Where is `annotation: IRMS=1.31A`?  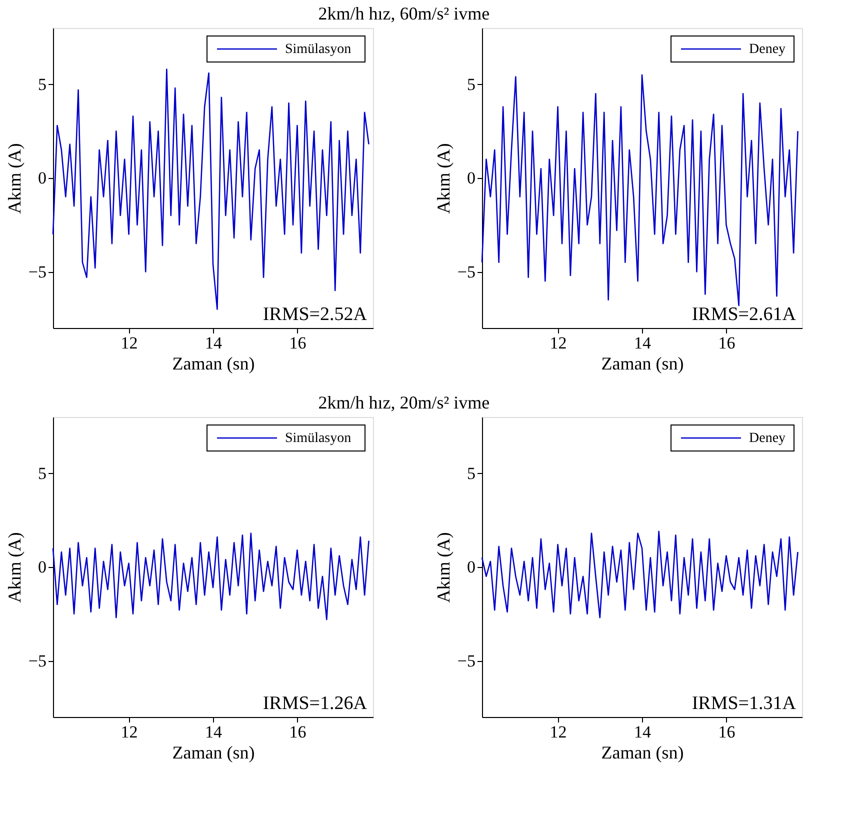 annotation: IRMS=1.31A is located at coordinates (744, 703).